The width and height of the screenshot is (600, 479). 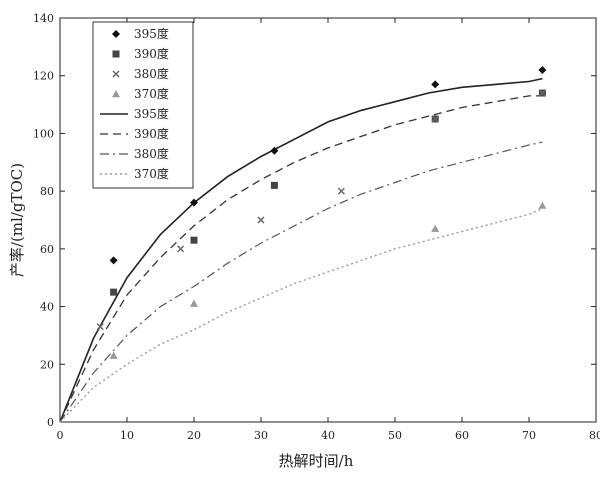 I want to click on x-axis-title: 热解时间/h, so click(x=316, y=461).